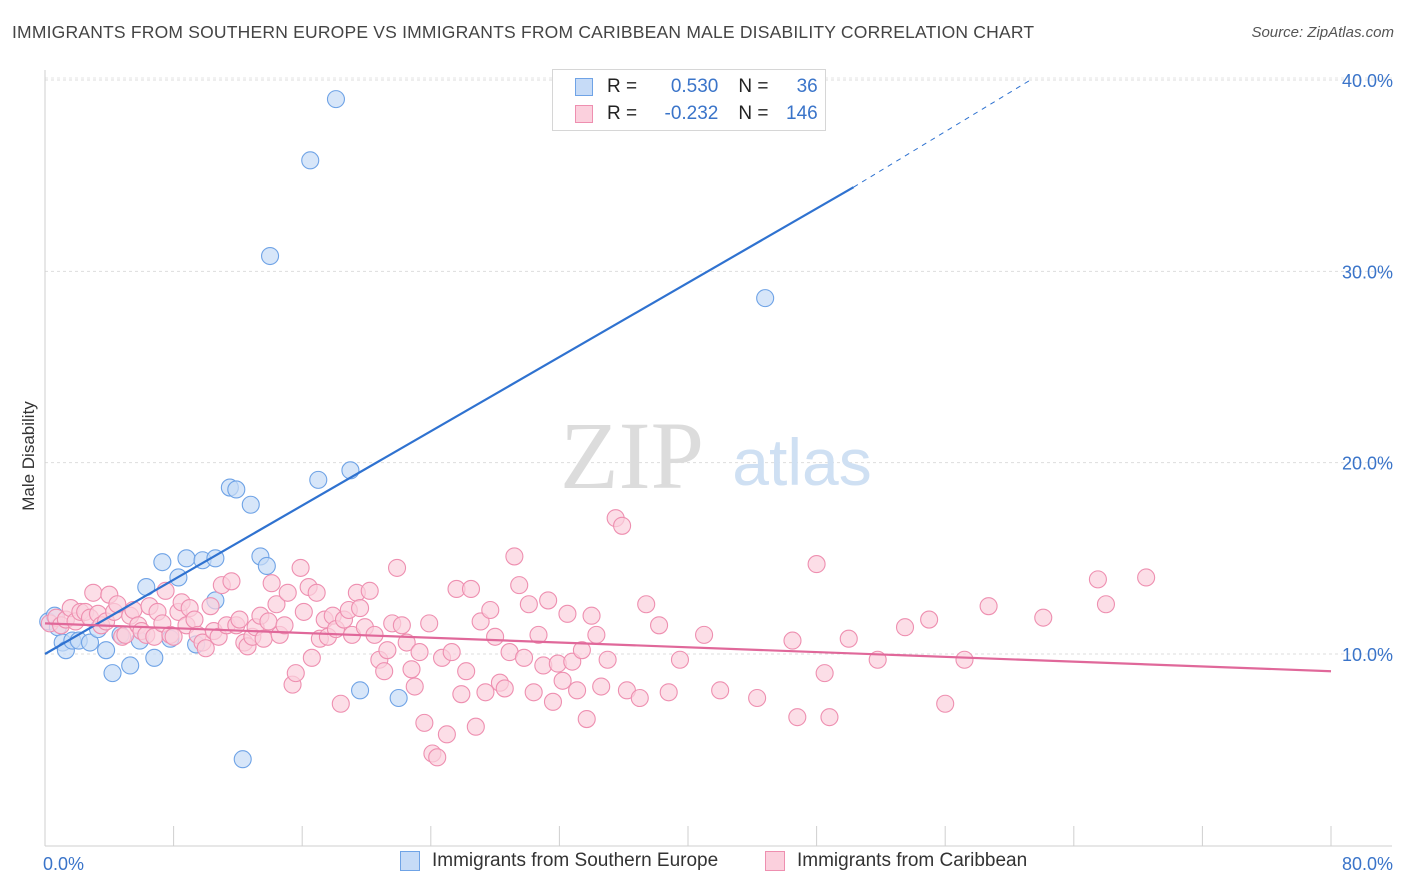 Image resolution: width=1406 pixels, height=892 pixels. Describe the element at coordinates (689, 100) in the screenshot. I see `correlation-legend: R = 0.530 N = 36 R = -0.232 N = 146` at that location.